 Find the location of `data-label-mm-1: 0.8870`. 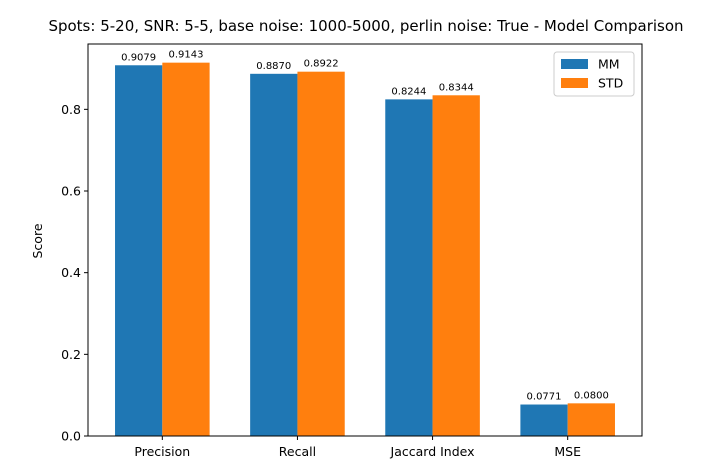

data-label-mm-1: 0.8870 is located at coordinates (273, 66).